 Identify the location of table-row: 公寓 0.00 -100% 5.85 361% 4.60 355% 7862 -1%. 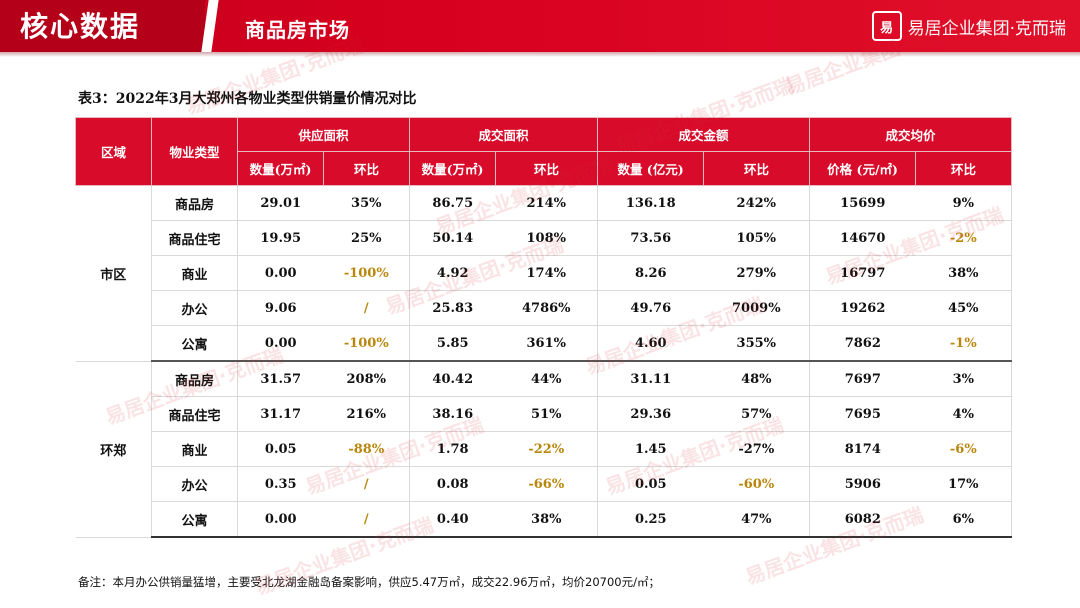
(544, 343).